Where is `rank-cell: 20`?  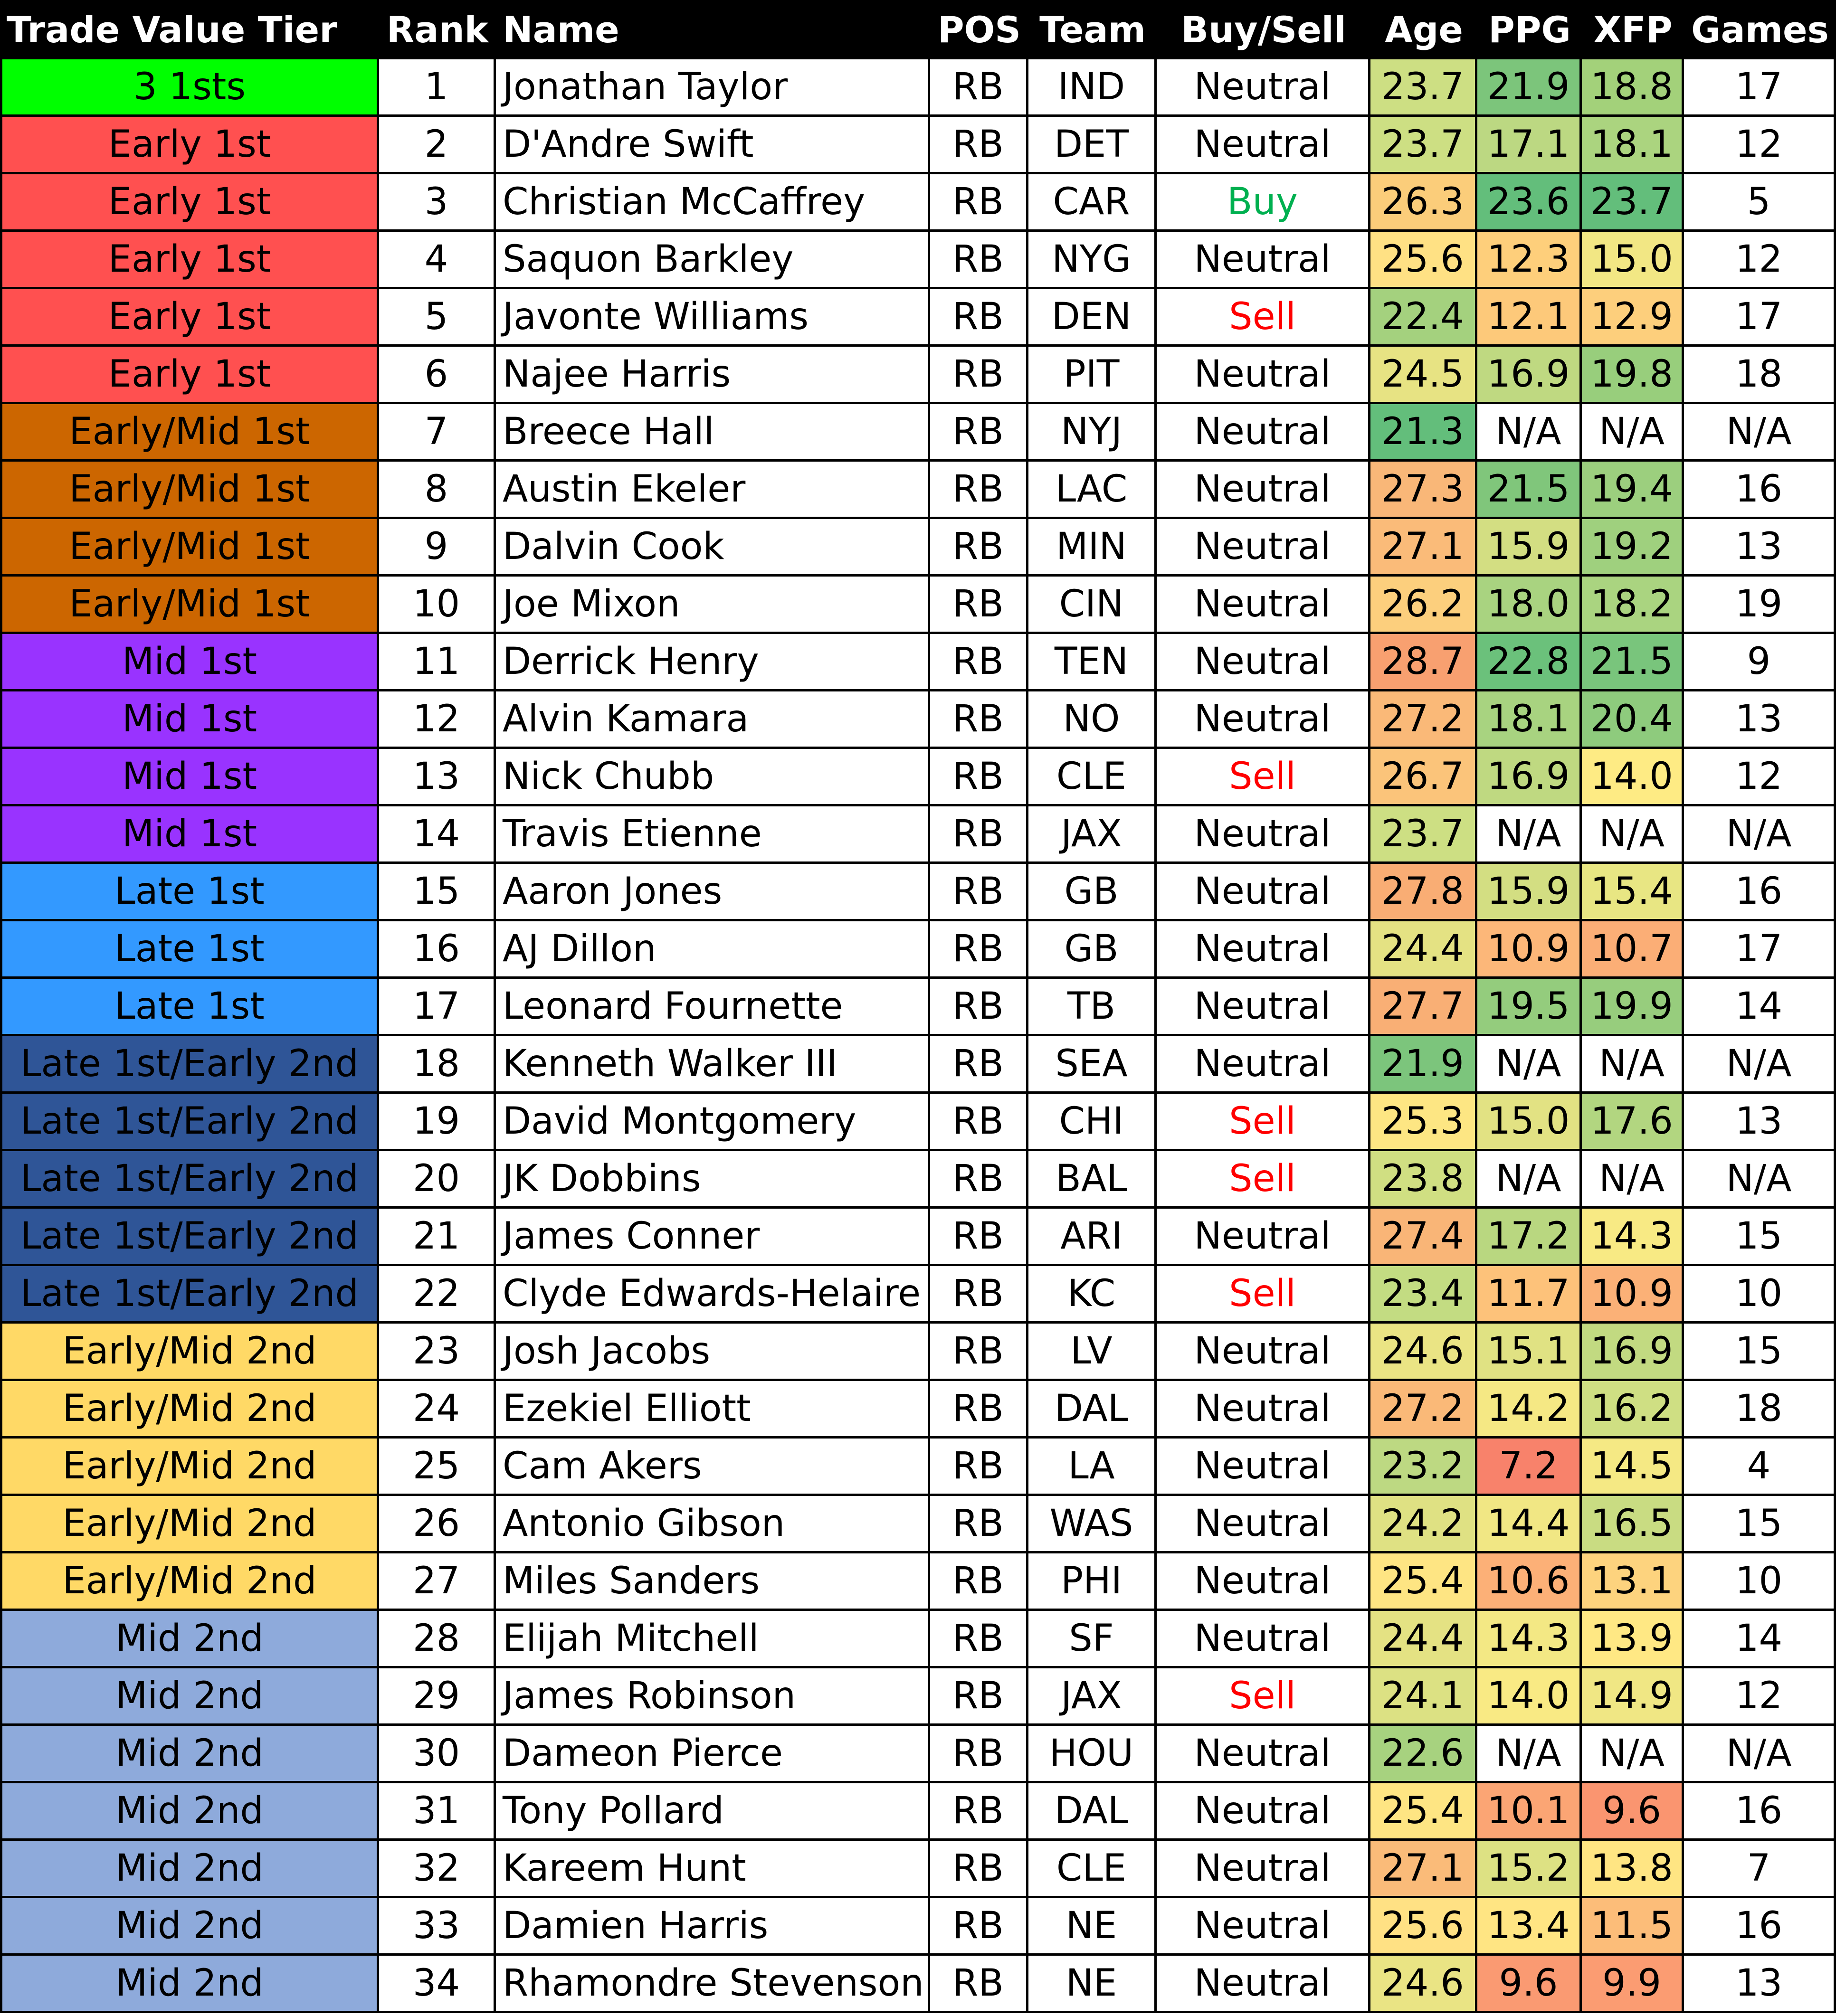
rank-cell: 20 is located at coordinates (438, 1180).